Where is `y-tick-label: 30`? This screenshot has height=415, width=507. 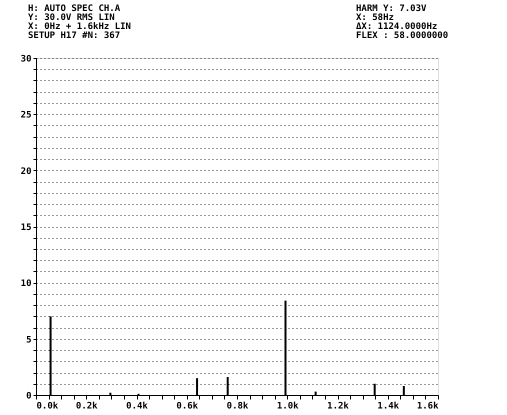
y-tick-label: 30 is located at coordinates (26, 59).